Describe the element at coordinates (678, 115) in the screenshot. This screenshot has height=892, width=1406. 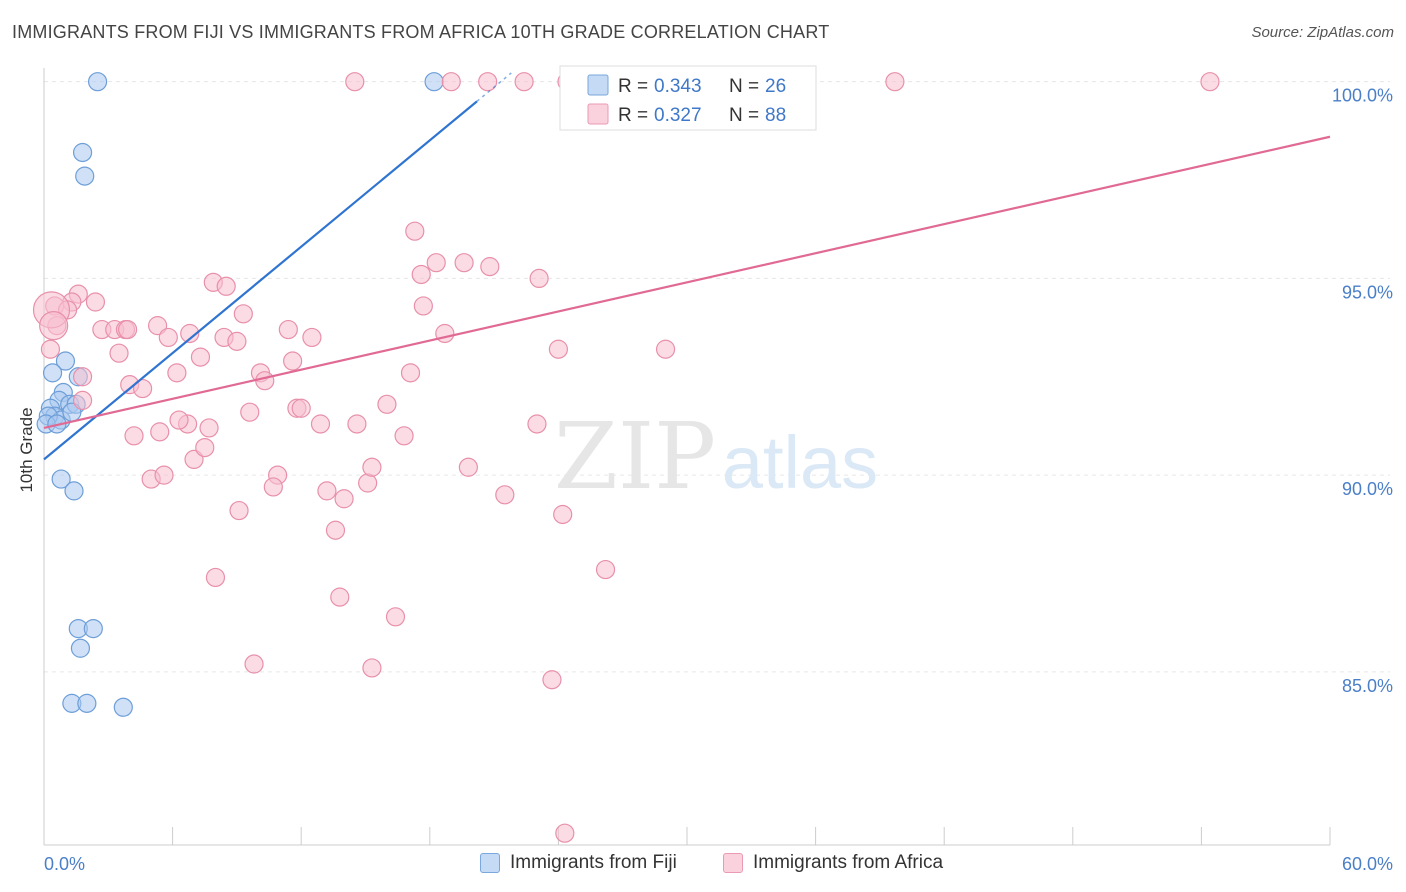
I see `legend-r-value: 0.327` at that location.